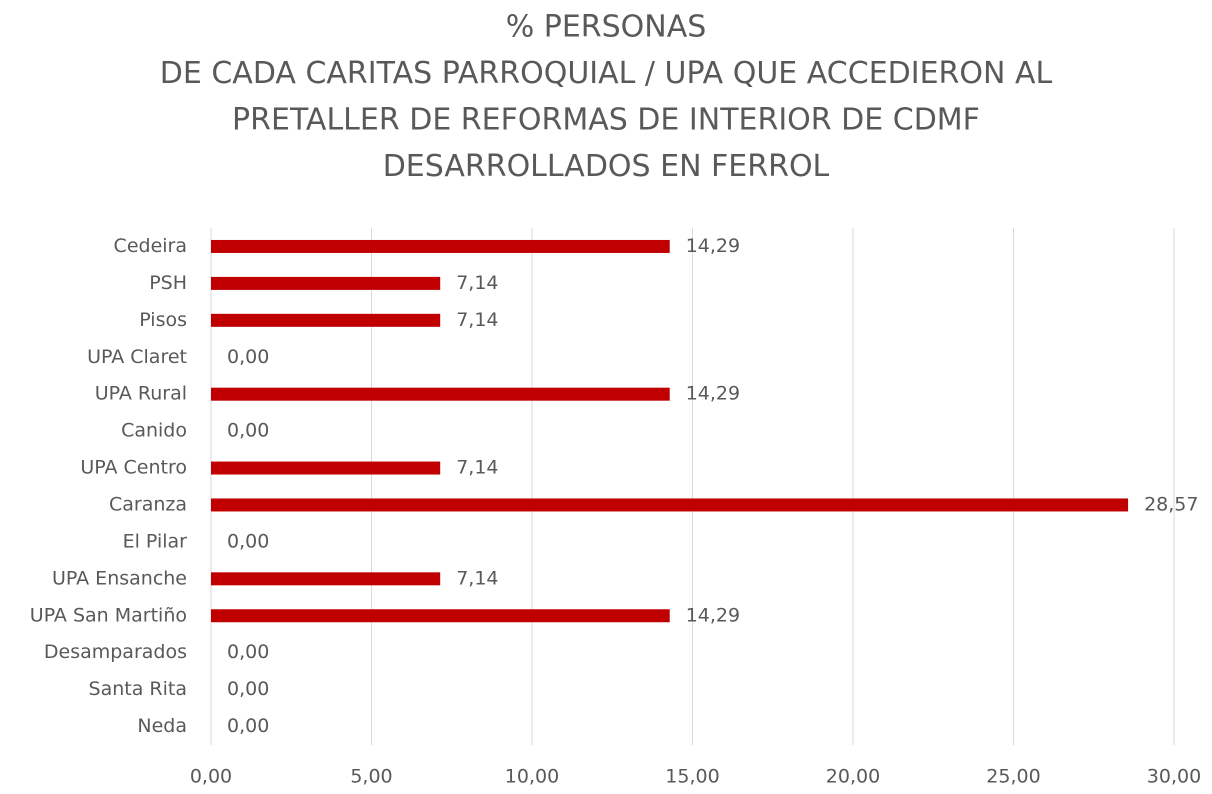 The height and width of the screenshot is (794, 1212). What do you see at coordinates (163, 320) in the screenshot?
I see `y-tick-label: Pisos` at bounding box center [163, 320].